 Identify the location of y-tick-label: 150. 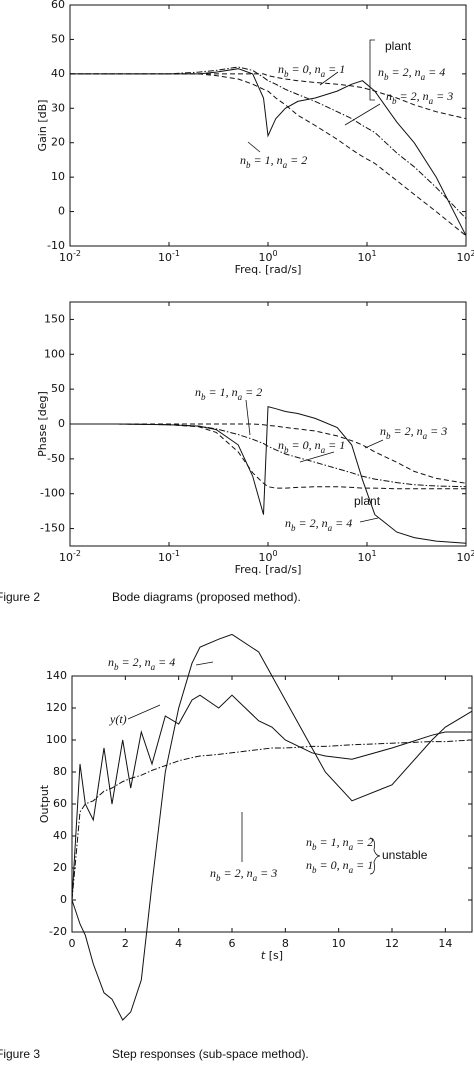
(54, 318).